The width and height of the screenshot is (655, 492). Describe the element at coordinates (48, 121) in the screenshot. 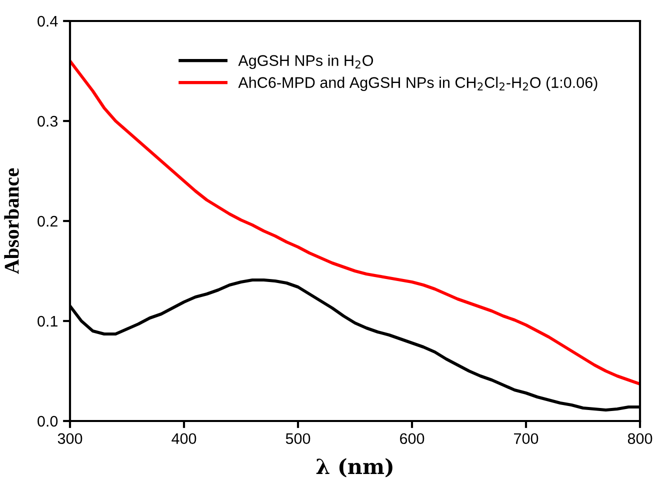

I see `y-tick-label: 0.3` at that location.